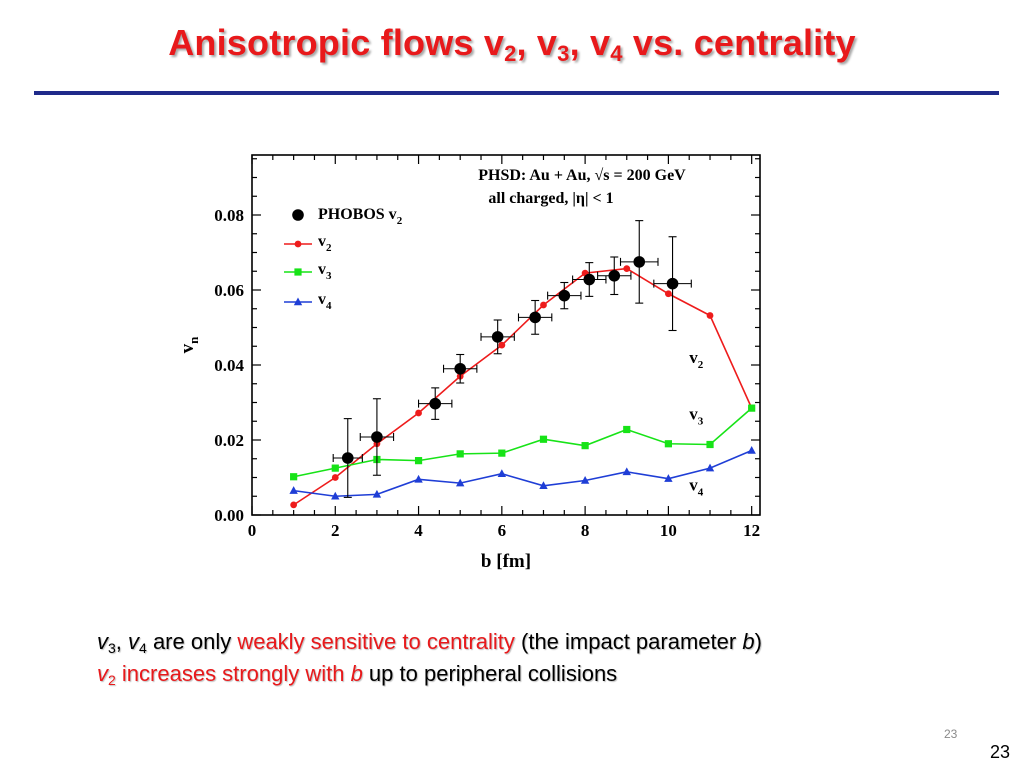 The image size is (1024, 768). Describe the element at coordinates (523, 386) in the screenshot. I see `series-line-v2` at that location.